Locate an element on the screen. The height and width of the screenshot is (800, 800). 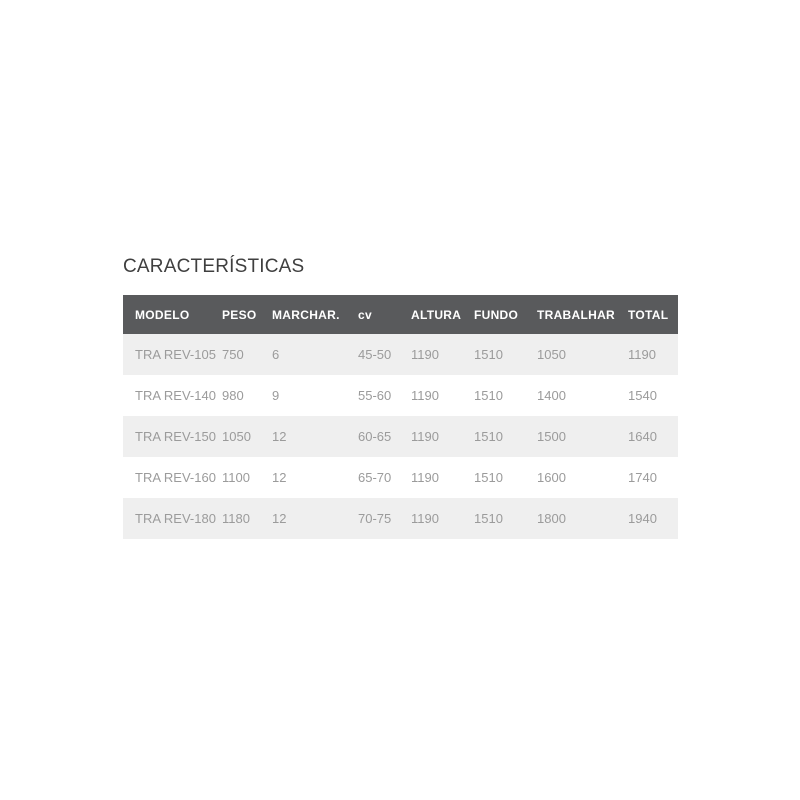
model-cell: TRA REV-150 is located at coordinates (175, 436).